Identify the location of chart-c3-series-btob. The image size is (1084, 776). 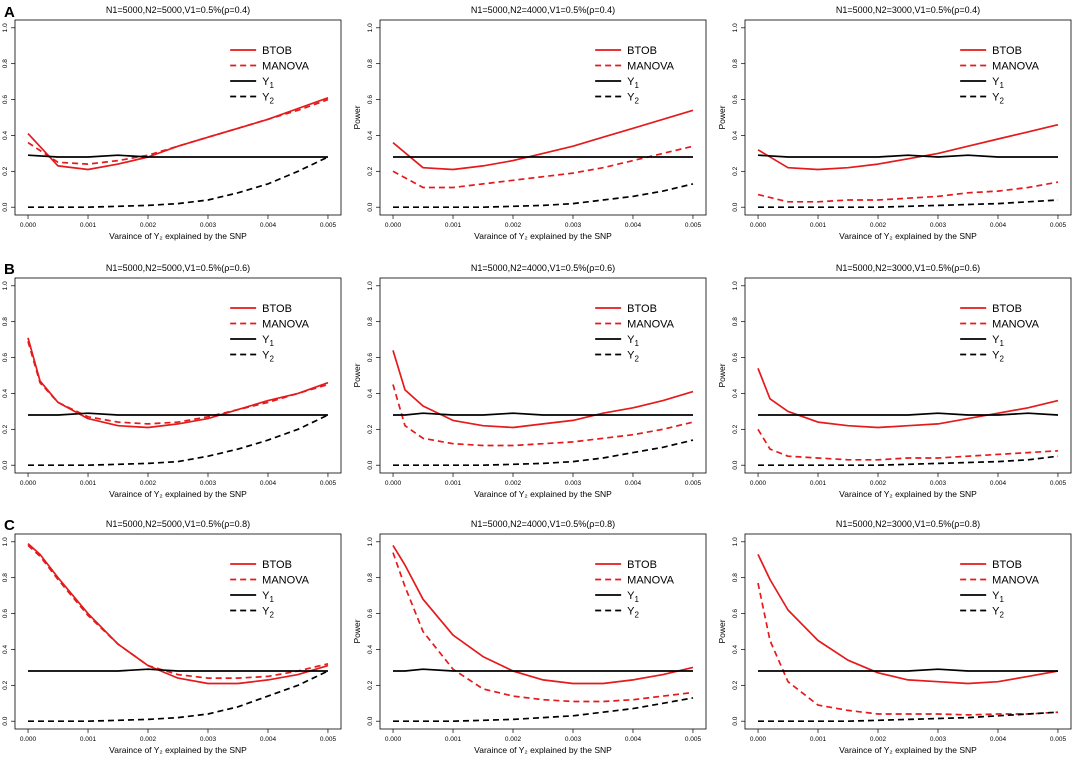
(908, 619).